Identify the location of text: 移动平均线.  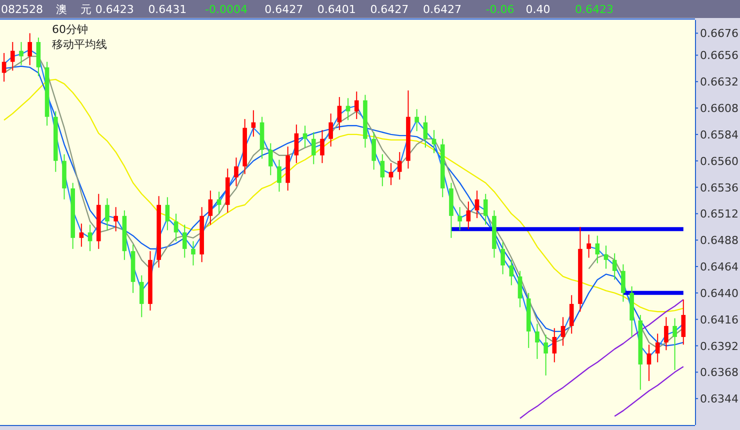
(79, 44).